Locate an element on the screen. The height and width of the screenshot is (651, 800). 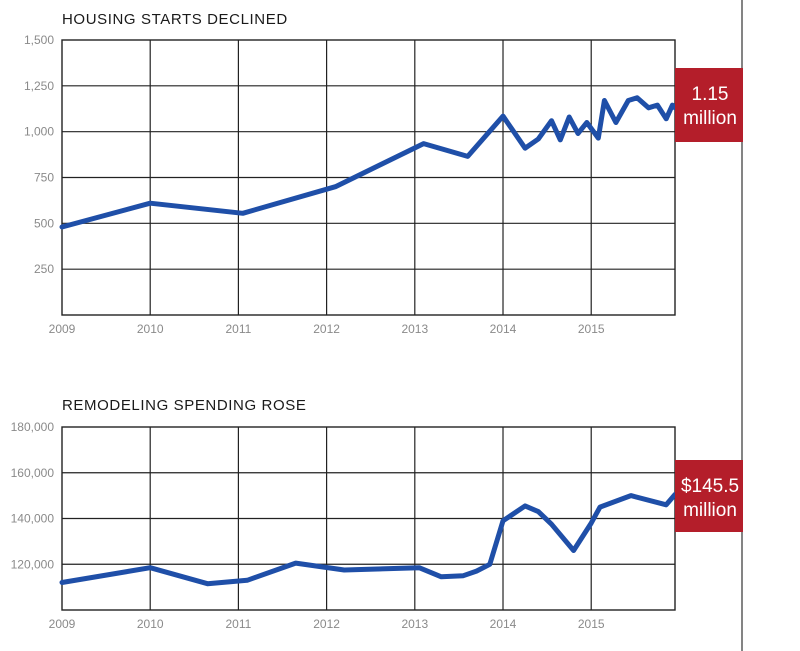
y-tick-label: 1,500 is located at coordinates (39, 40).